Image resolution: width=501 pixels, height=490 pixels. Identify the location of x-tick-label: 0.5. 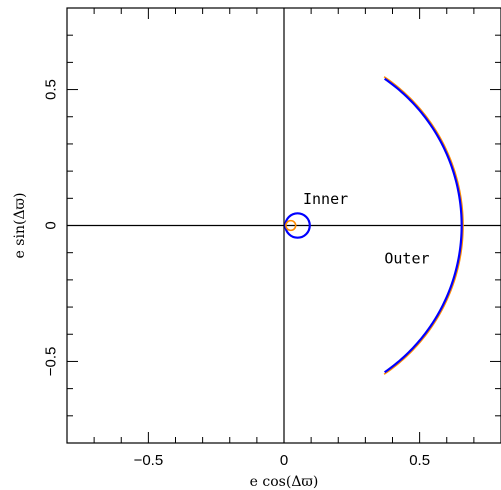
(419, 460).